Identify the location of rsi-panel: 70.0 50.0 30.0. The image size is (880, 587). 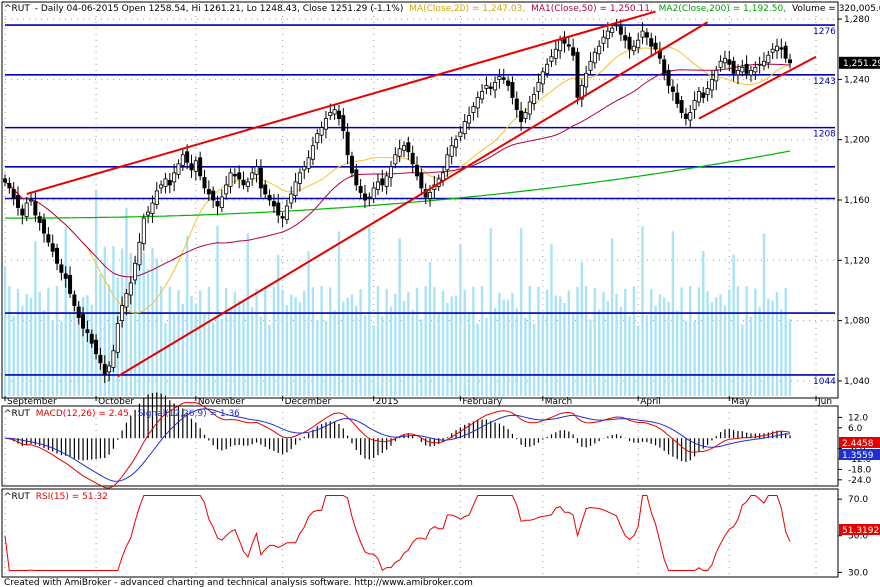
(436, 536).